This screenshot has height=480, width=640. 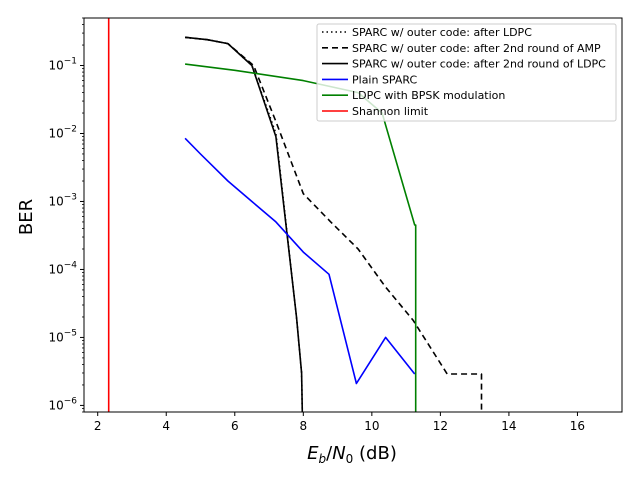 I want to click on y-tick-label: 10⁻⁵, so click(x=62, y=336).